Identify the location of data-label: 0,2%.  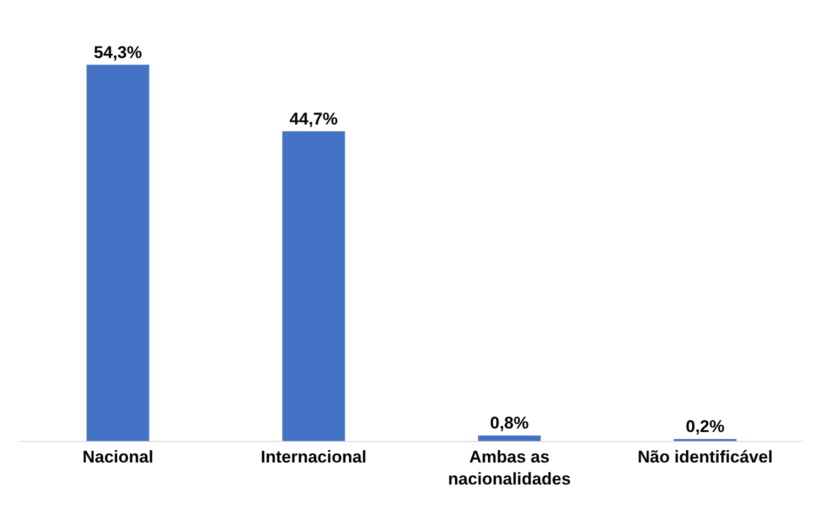
(705, 426).